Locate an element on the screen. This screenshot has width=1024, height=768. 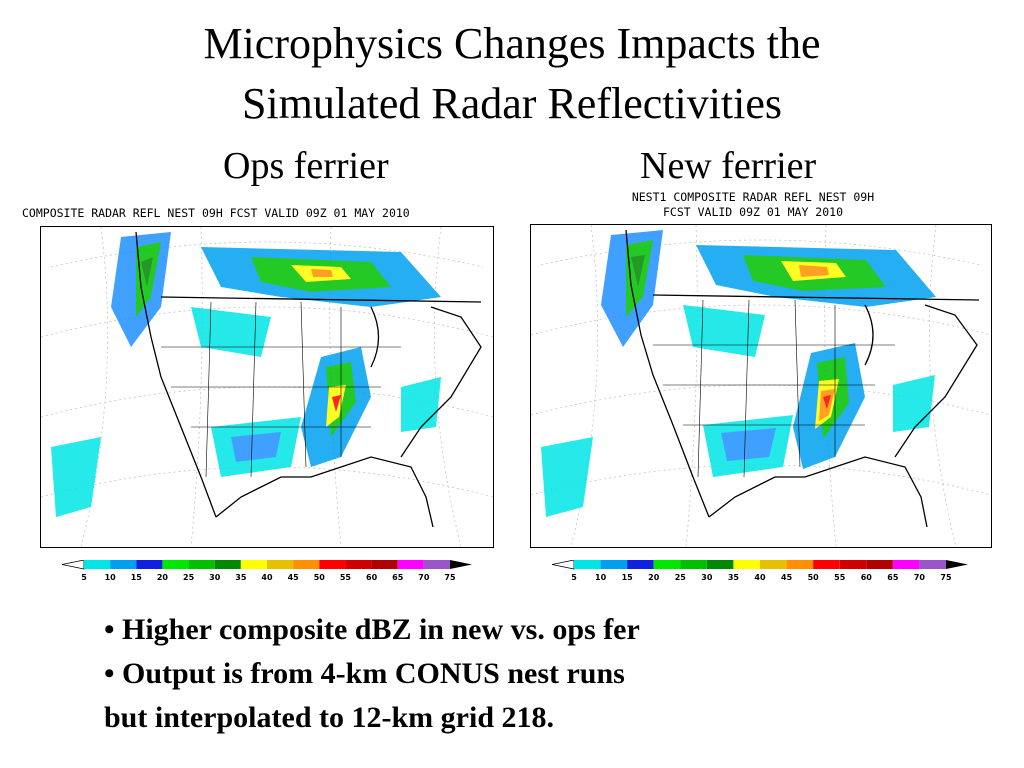
slide-title-line2: Simulated Radar Reflectivities is located at coordinates (512, 103).